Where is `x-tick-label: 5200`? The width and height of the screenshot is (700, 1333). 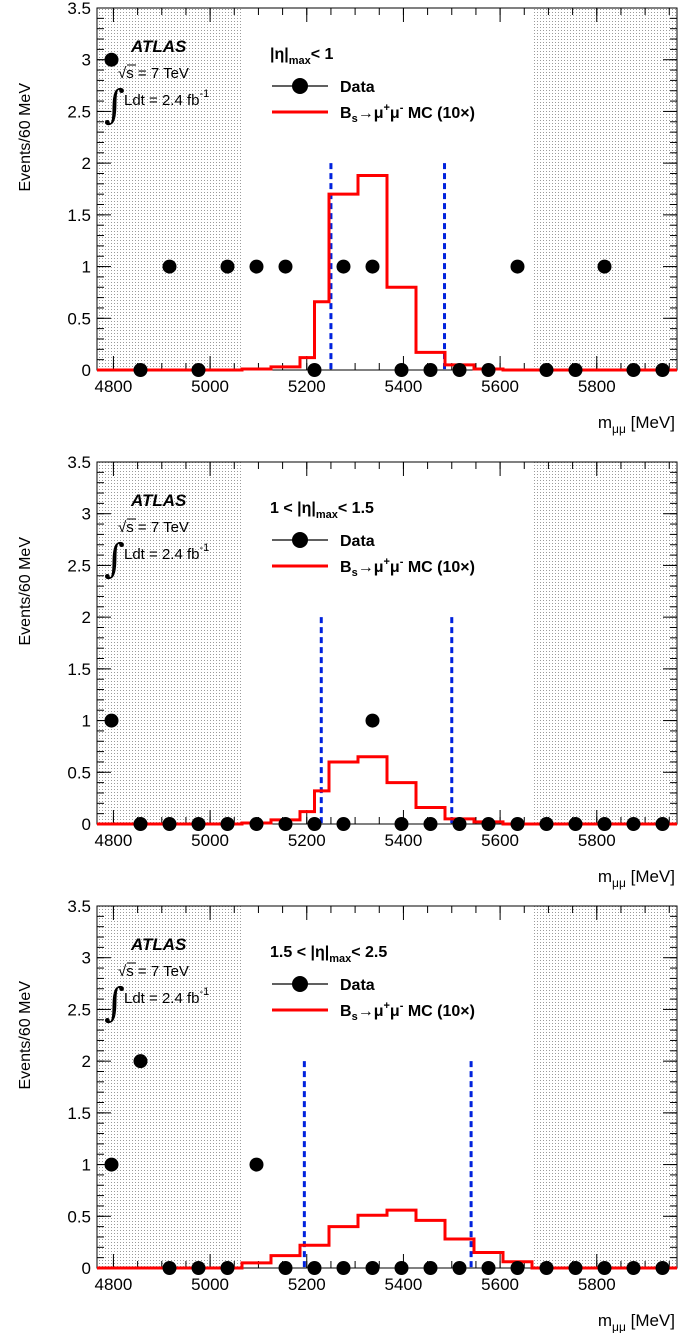
x-tick-label: 5200 is located at coordinates (307, 386).